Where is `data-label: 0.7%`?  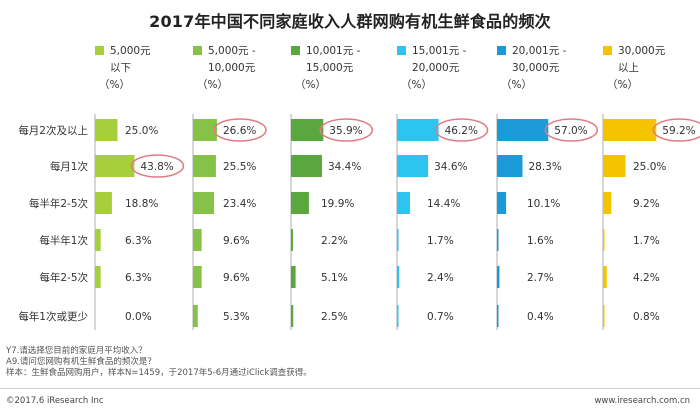
data-label: 0.7% is located at coordinates (440, 317).